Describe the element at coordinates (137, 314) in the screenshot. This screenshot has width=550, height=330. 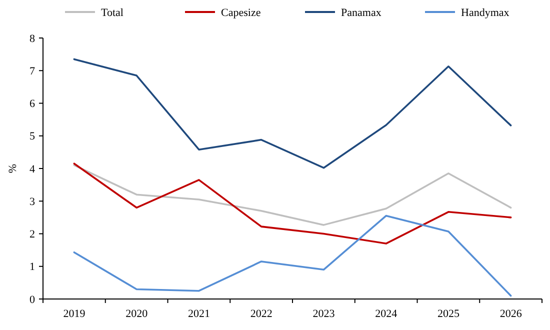
I see `x-tick-label: 2020` at that location.